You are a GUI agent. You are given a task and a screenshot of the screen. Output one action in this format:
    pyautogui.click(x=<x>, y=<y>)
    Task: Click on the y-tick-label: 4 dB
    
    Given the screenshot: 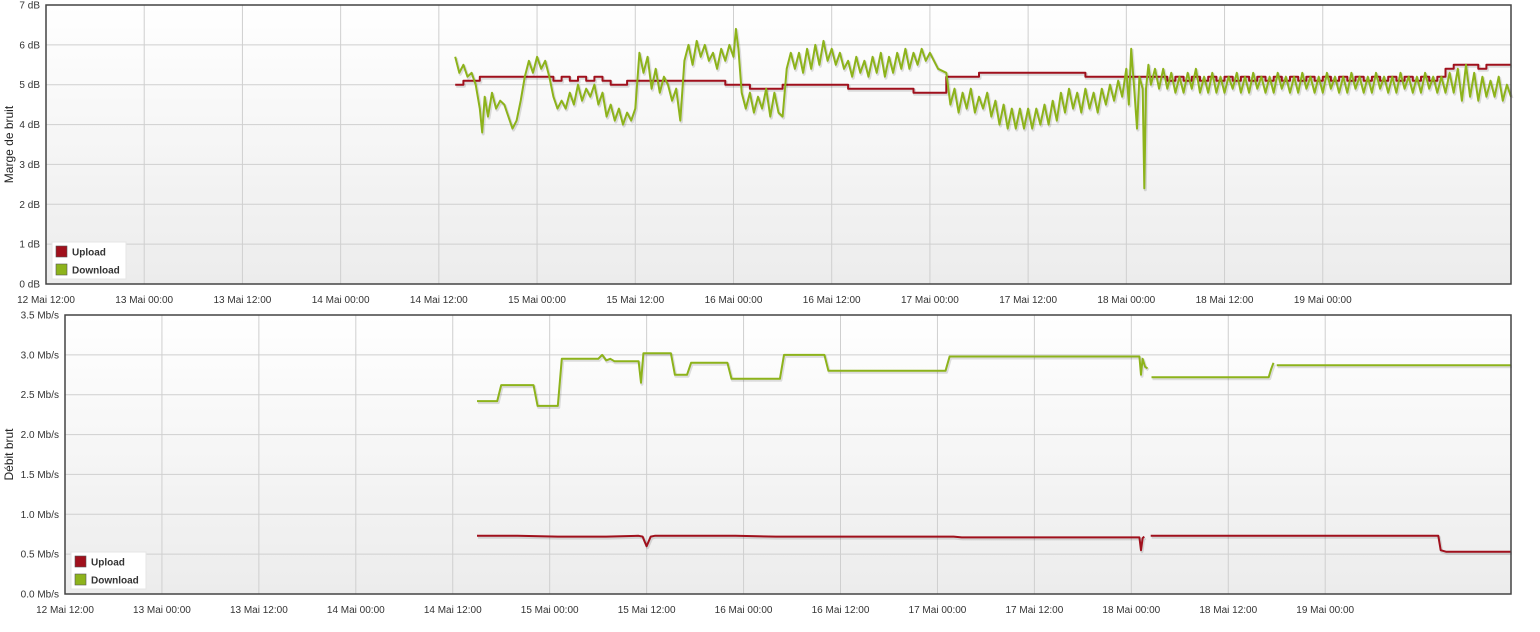 What is the action you would take?
    pyautogui.click(x=29, y=125)
    